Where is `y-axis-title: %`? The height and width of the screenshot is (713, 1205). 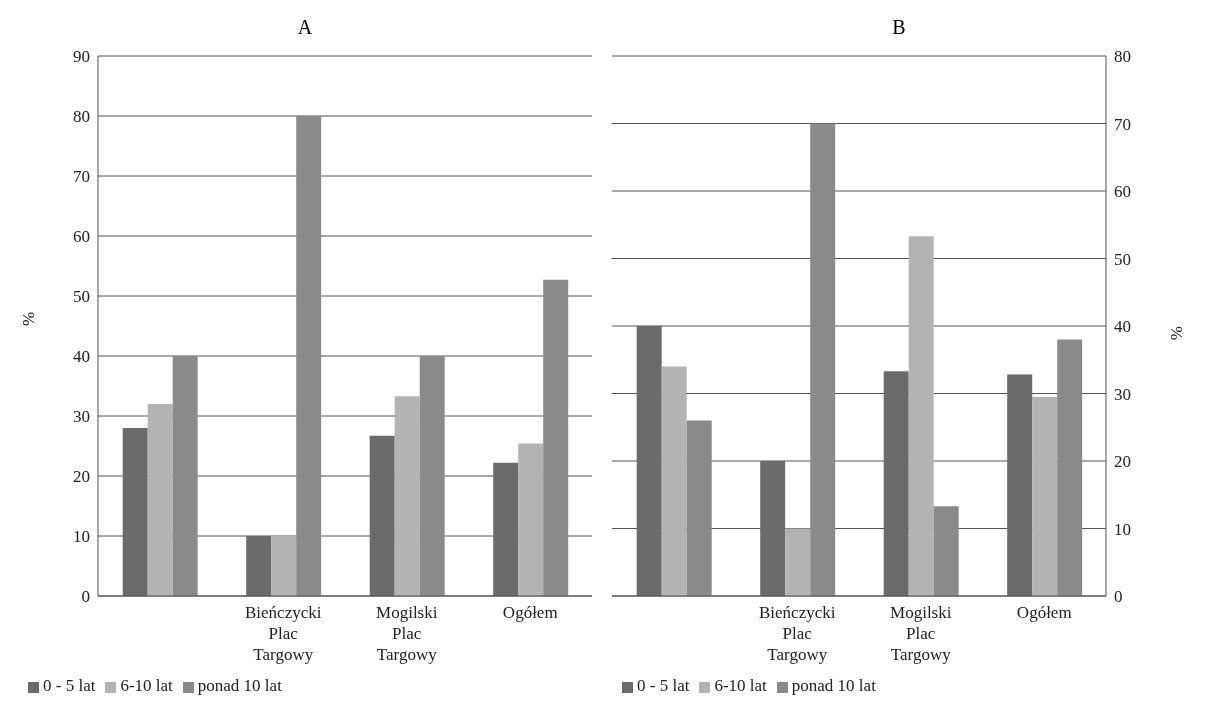
y-axis-title: % is located at coordinates (29, 318).